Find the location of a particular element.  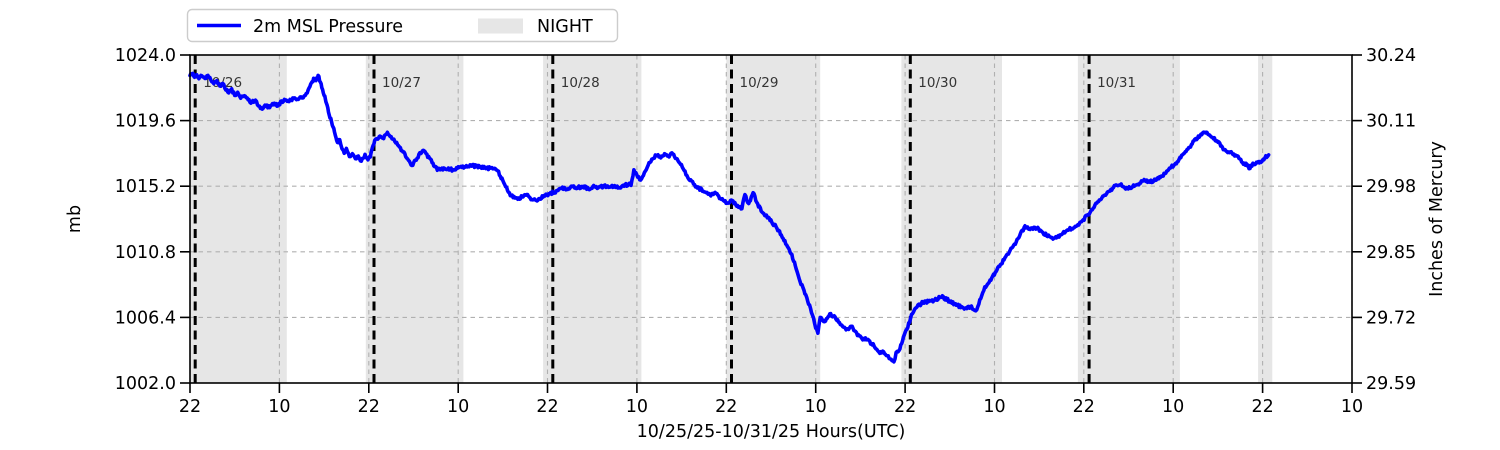

day-label: 10/29 is located at coordinates (759, 83).